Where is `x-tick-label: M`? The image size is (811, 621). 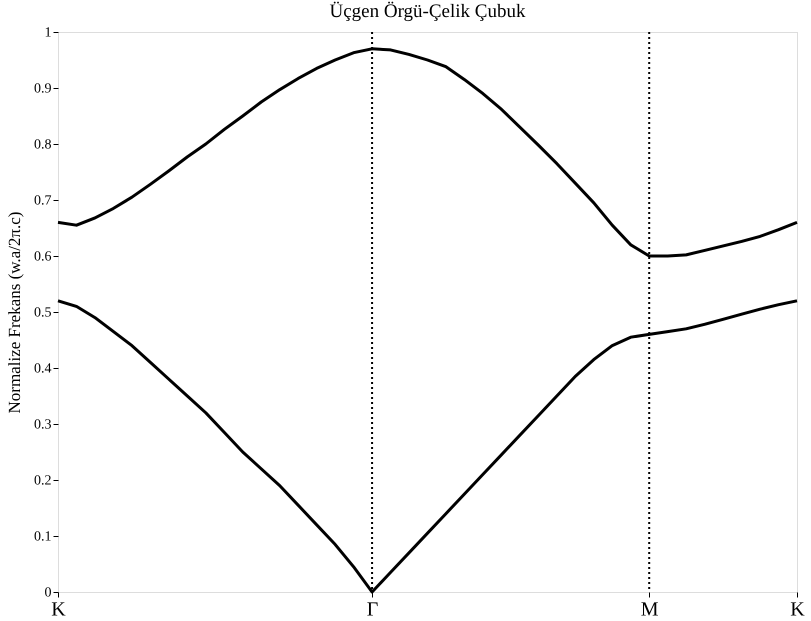
x-tick-label: M is located at coordinates (649, 609).